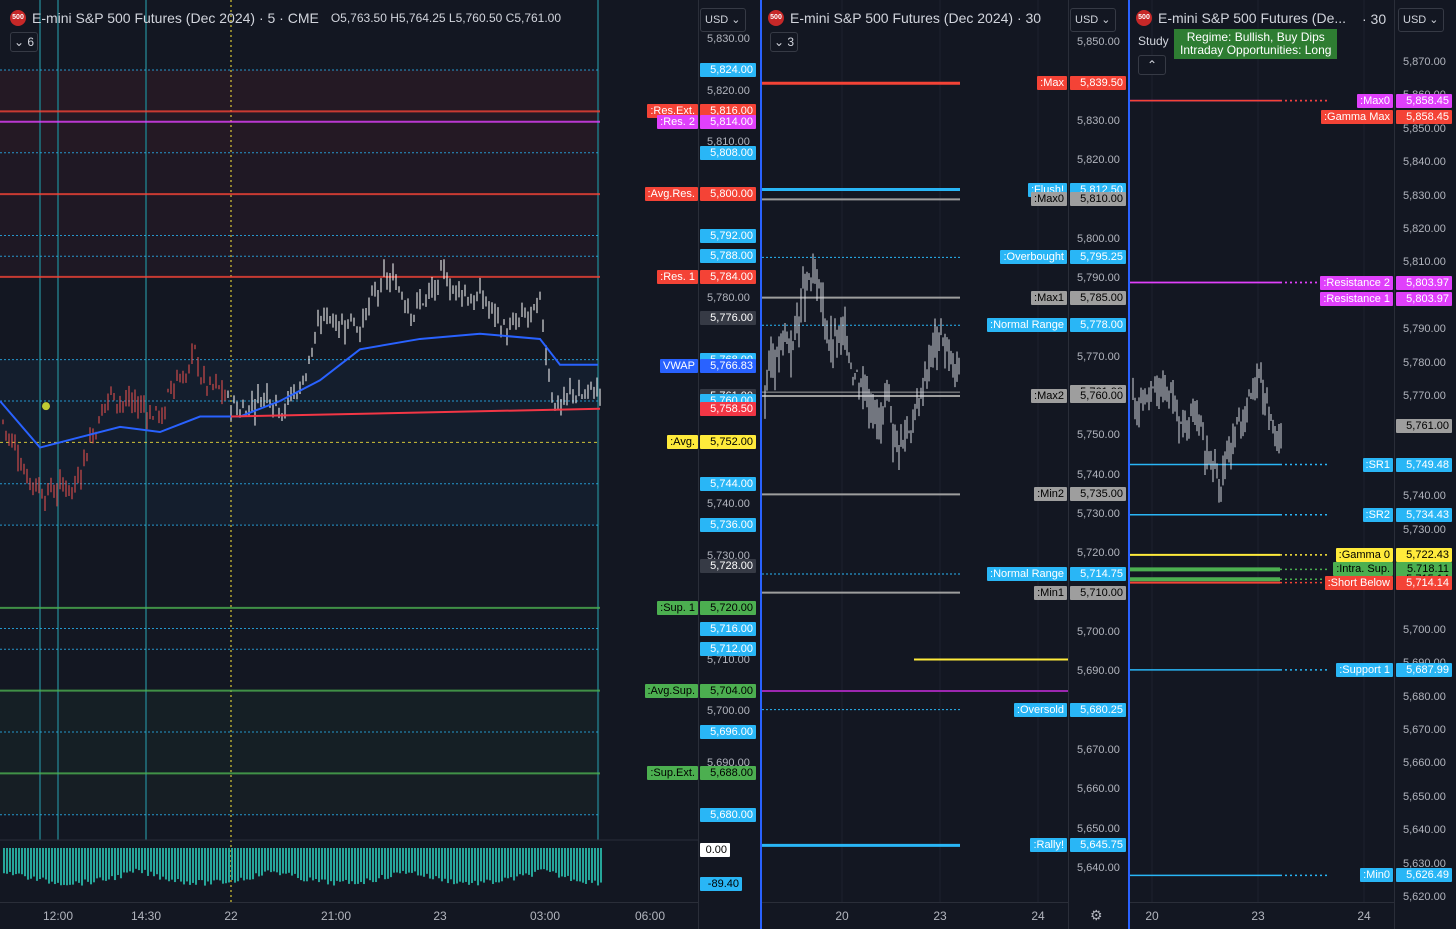  What do you see at coordinates (728, 442) in the screenshot?
I see `level-price-tag: 5,752.00` at bounding box center [728, 442].